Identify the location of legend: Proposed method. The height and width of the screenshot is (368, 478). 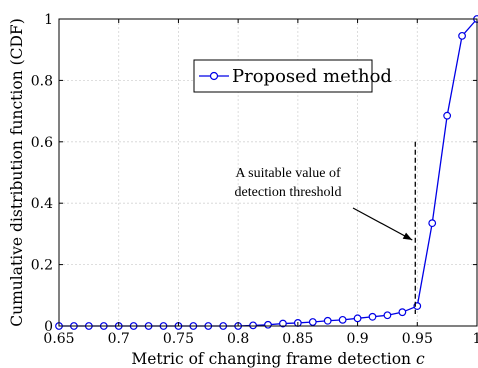
(292, 76).